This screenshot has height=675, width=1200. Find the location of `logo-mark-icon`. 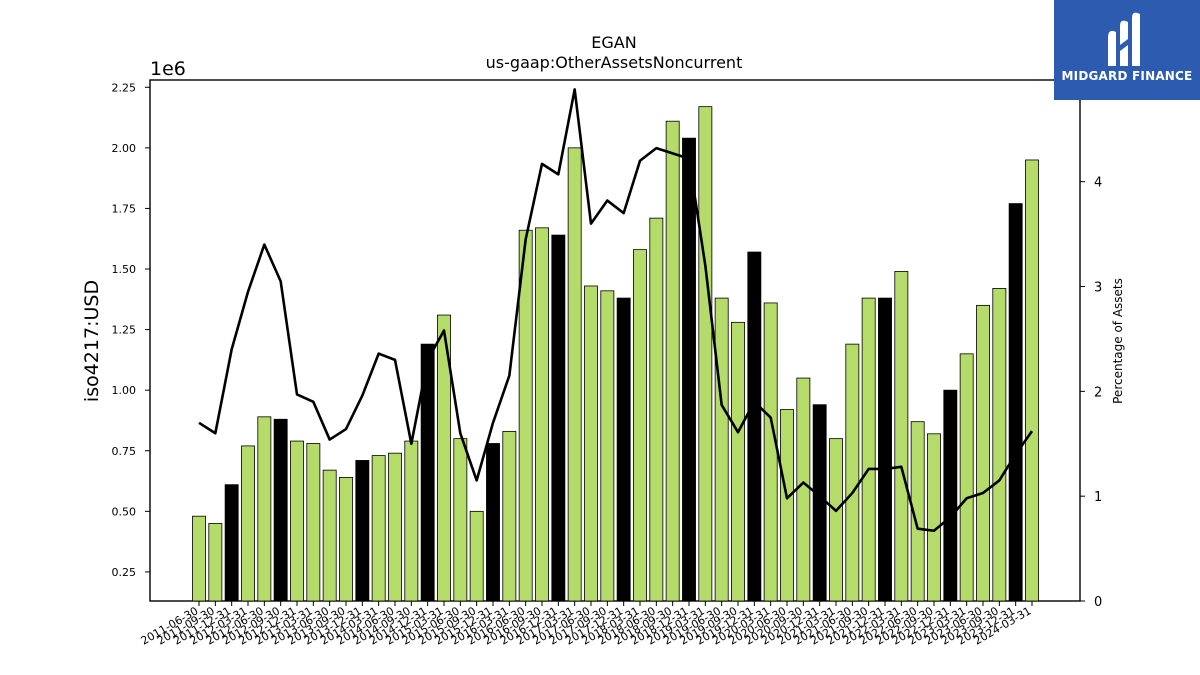

logo-mark-icon is located at coordinates (1124, 39).